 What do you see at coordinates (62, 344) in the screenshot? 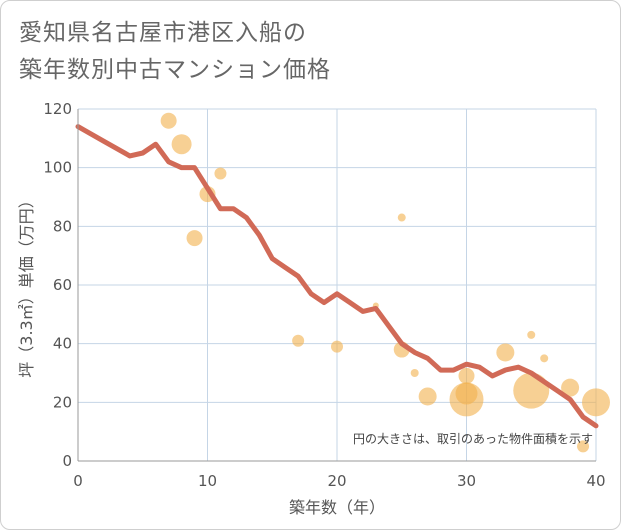
I see `y-tick-label: 40` at bounding box center [62, 344].